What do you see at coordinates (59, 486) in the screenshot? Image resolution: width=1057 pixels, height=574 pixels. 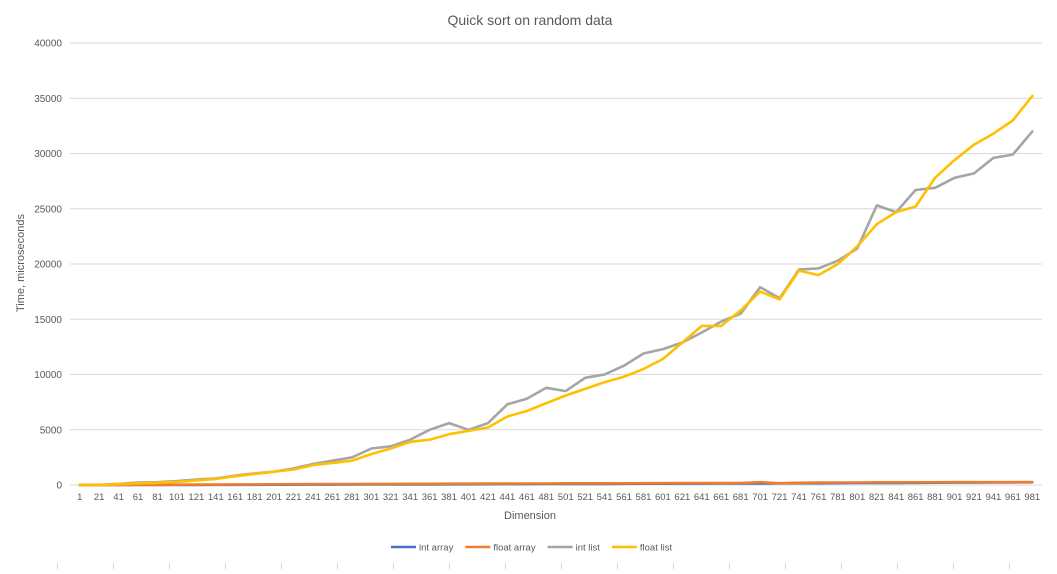 I see `y-tick-label: 0` at bounding box center [59, 486].